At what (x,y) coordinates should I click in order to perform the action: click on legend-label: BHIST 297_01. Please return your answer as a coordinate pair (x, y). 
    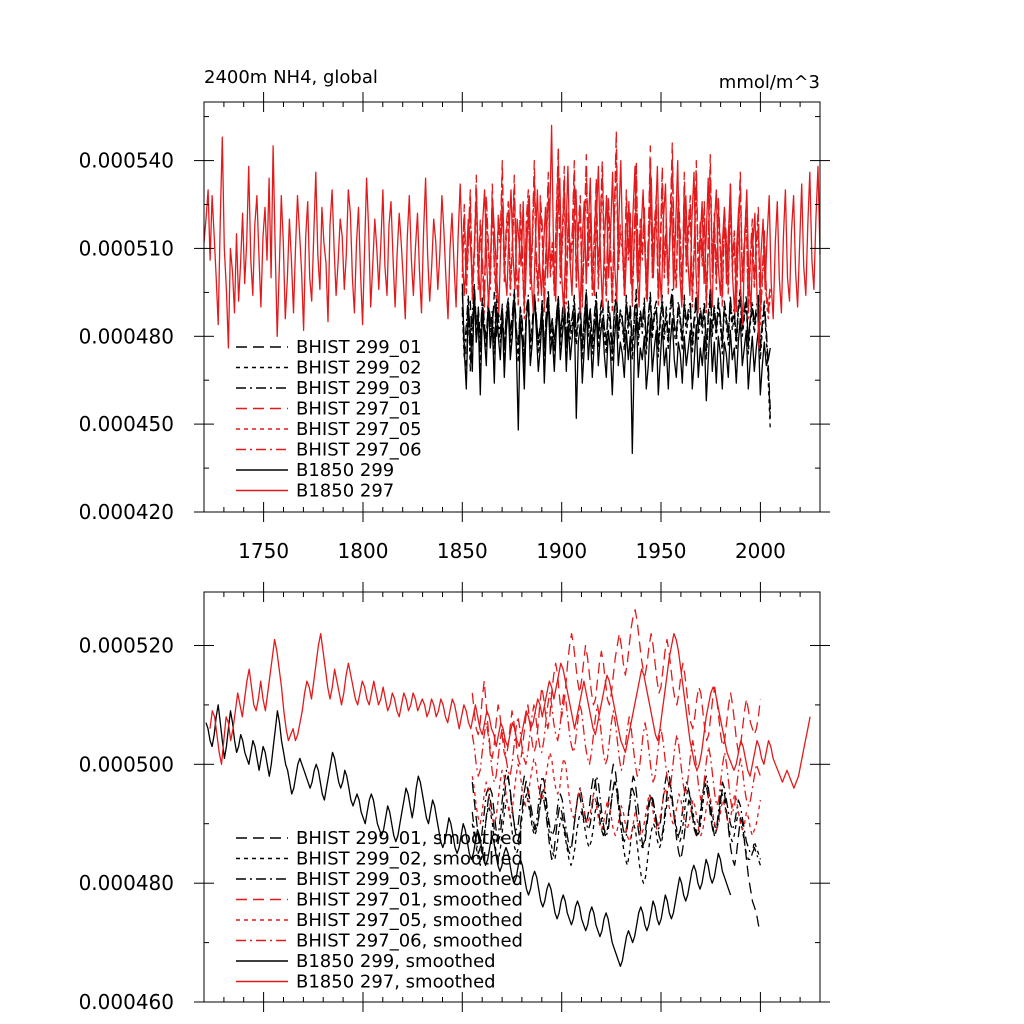
    Looking at the image, I should click on (359, 409).